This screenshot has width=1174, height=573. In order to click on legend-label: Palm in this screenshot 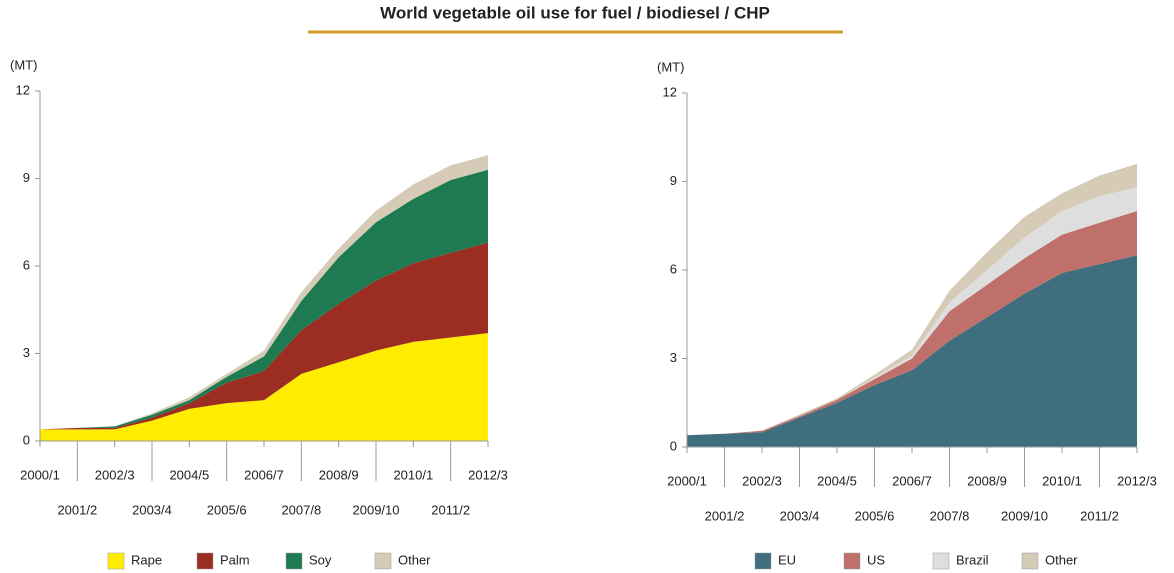, I will do `click(235, 559)`.